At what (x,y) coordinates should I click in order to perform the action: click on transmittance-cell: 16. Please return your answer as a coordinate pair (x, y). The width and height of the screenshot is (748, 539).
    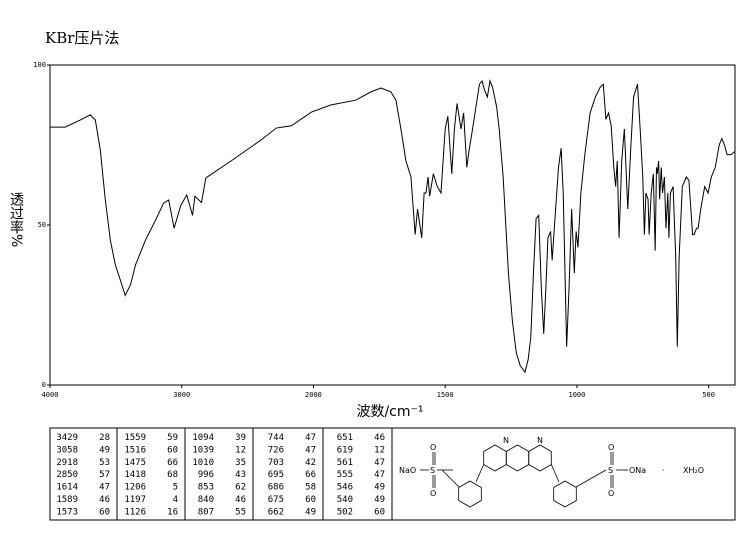
    Looking at the image, I should click on (172, 512).